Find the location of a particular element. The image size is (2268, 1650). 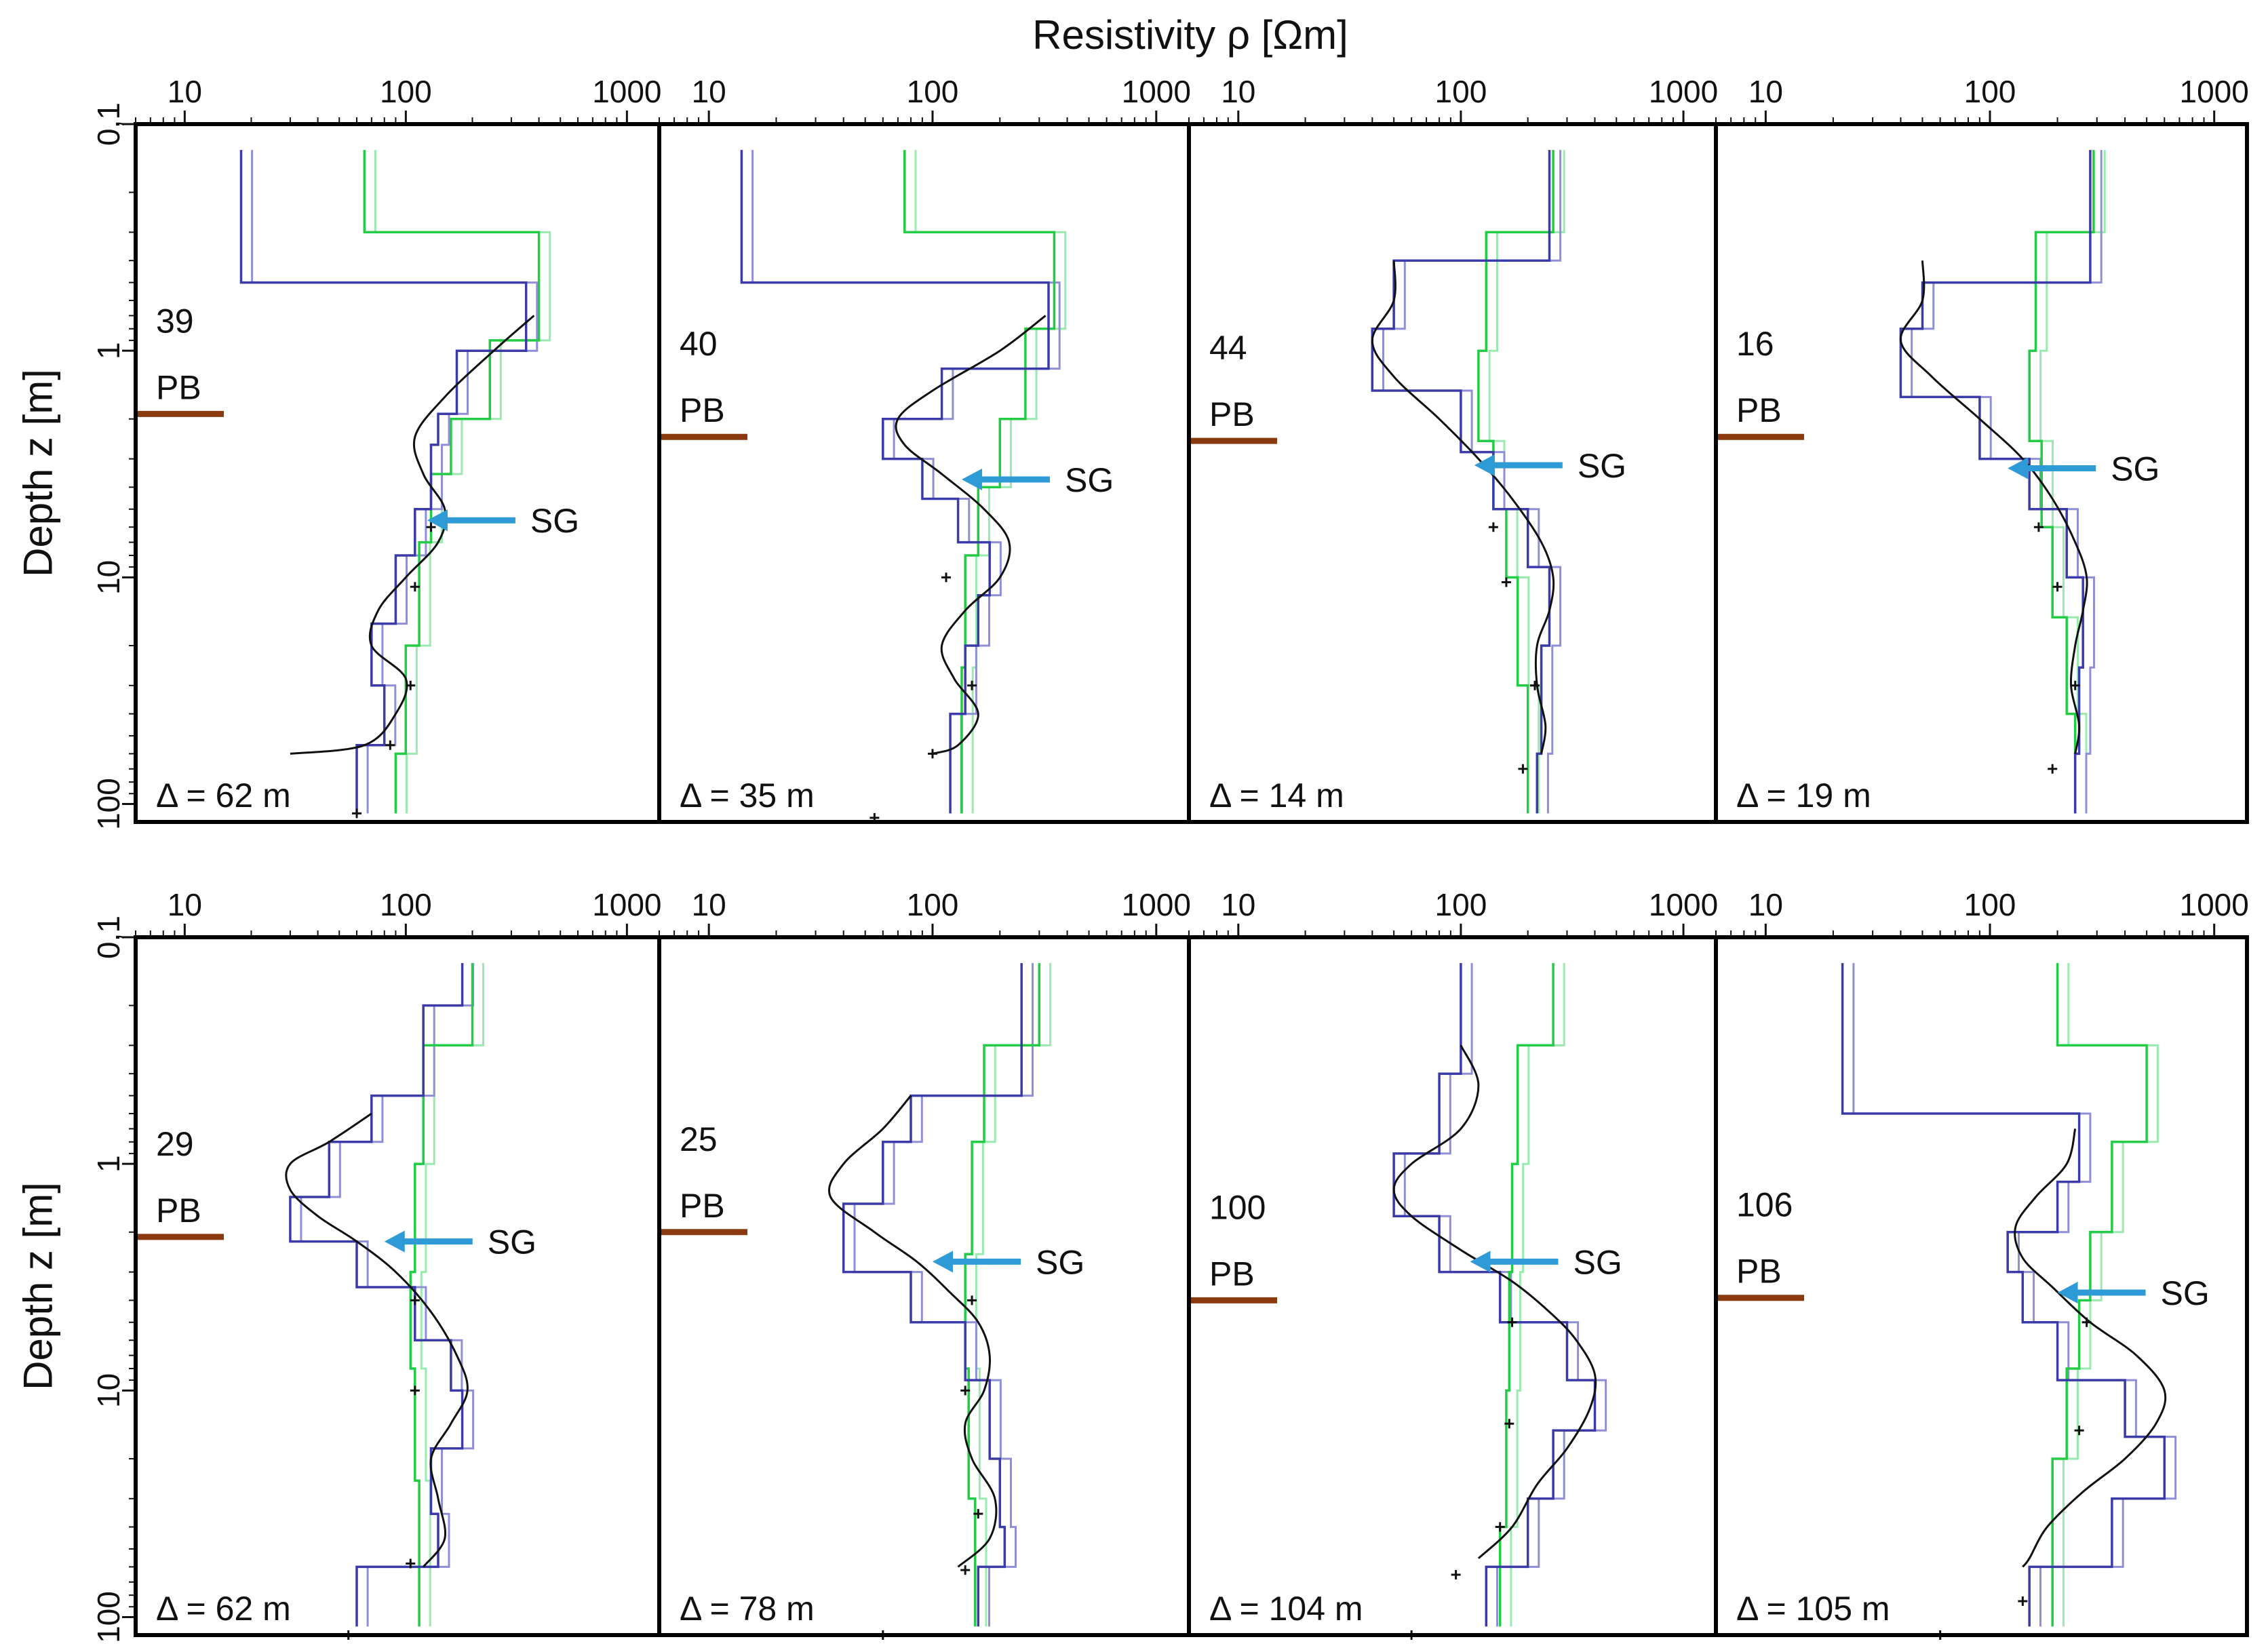

delta-label: Δ = 35 m is located at coordinates (747, 795).